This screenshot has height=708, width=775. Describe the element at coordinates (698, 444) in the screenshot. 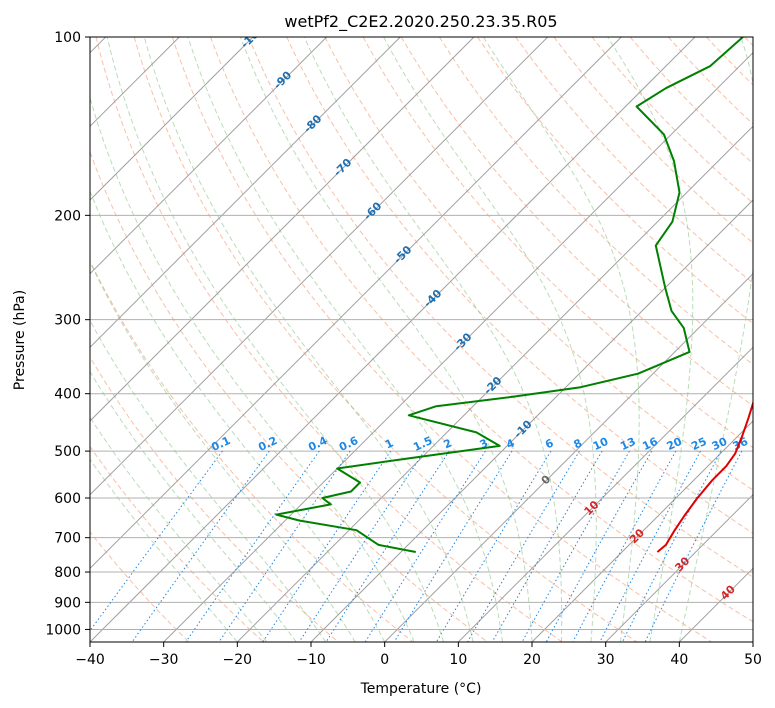

I see `mixing-ratio-label: 25` at that location.